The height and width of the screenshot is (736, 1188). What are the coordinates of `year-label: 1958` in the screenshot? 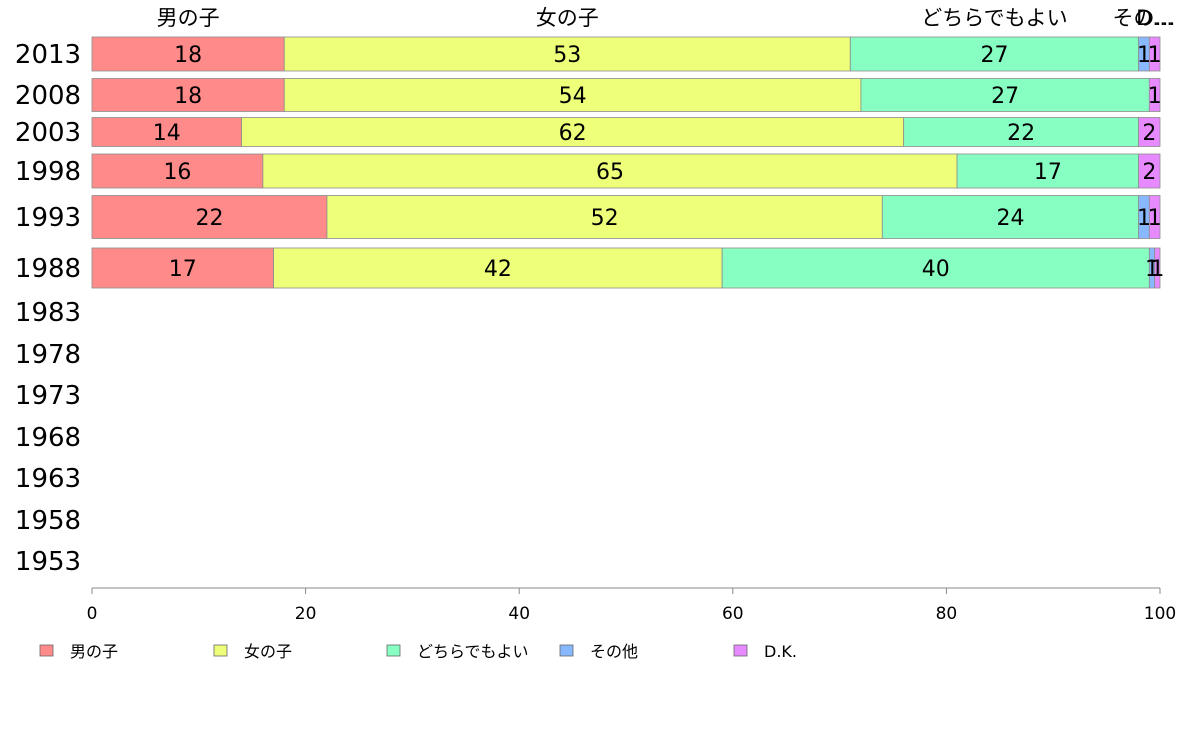 It's located at (48, 521).